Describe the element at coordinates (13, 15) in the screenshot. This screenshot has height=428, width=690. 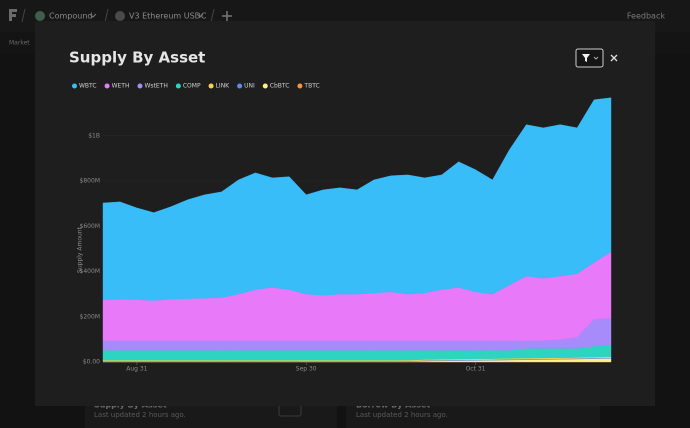
I see `logo` at that location.